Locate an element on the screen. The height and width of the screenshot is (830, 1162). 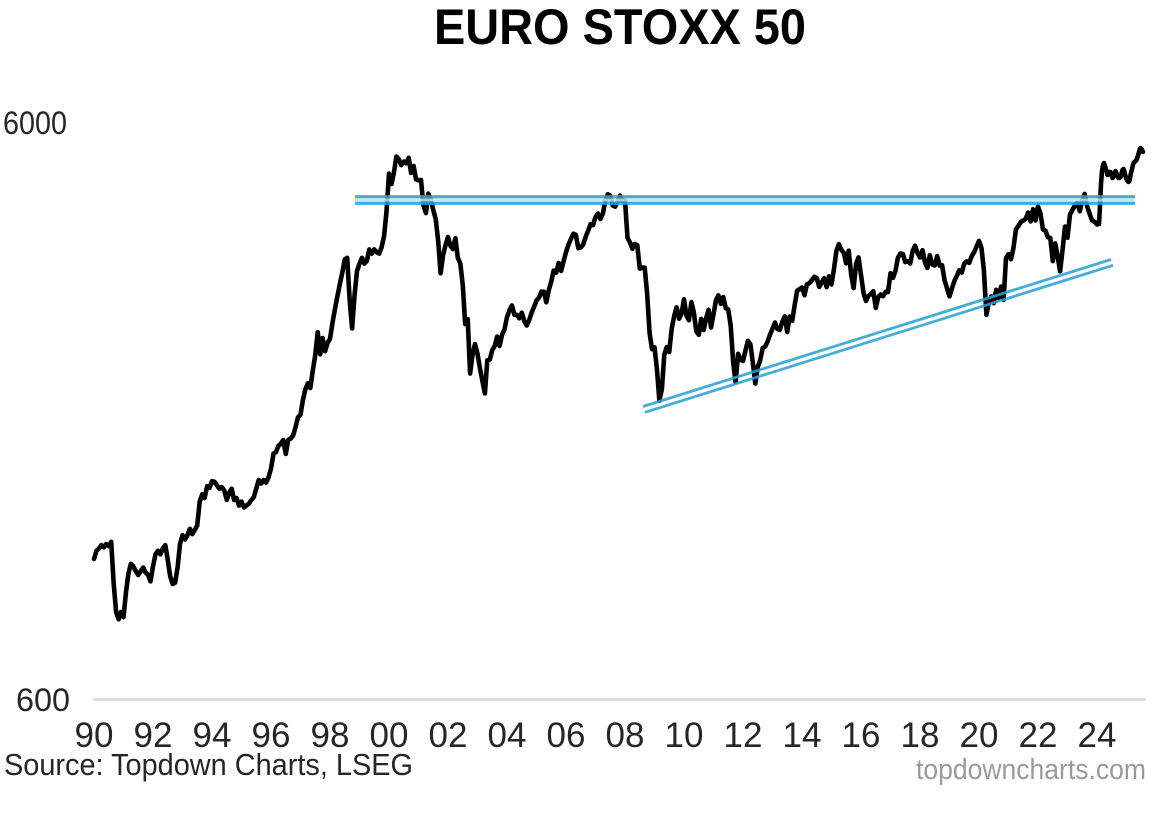
svg-text: 04 is located at coordinates (507, 735).